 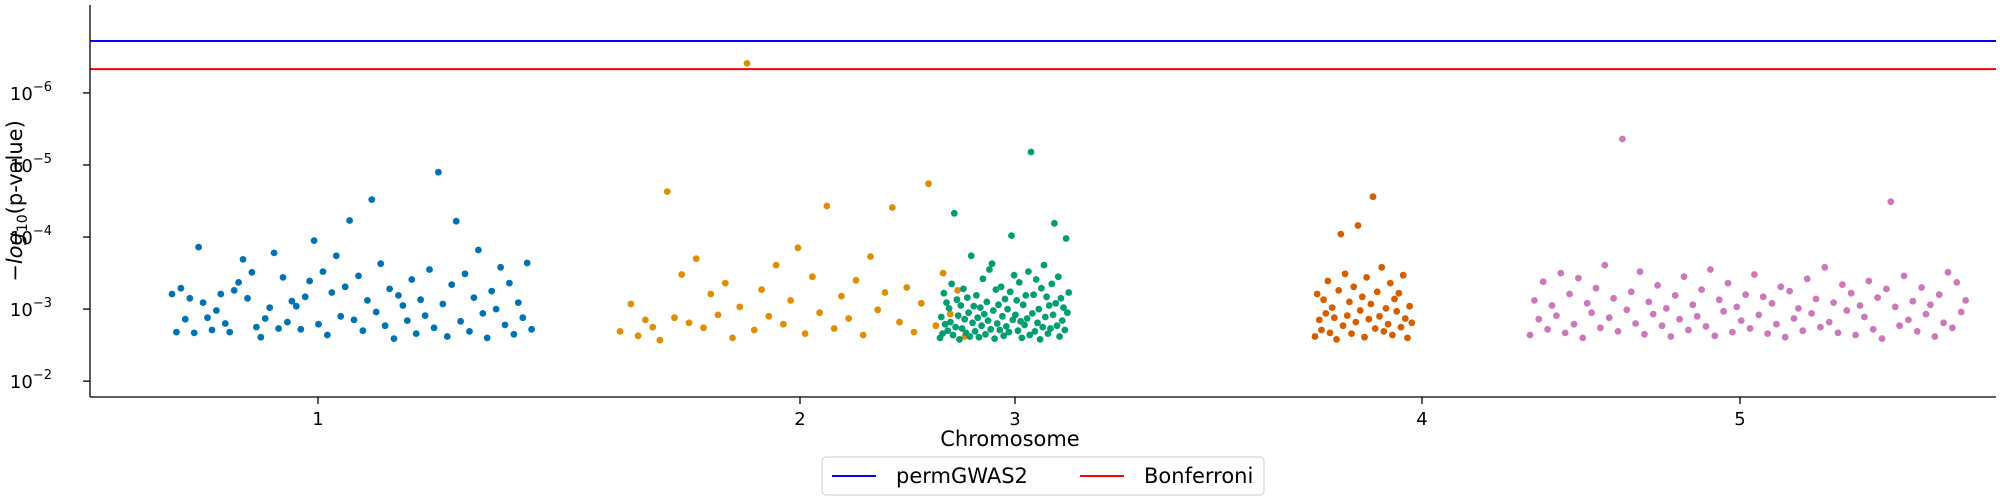 What do you see at coordinates (1014, 419) in the screenshot?
I see `x-tick-label: 3` at bounding box center [1014, 419].